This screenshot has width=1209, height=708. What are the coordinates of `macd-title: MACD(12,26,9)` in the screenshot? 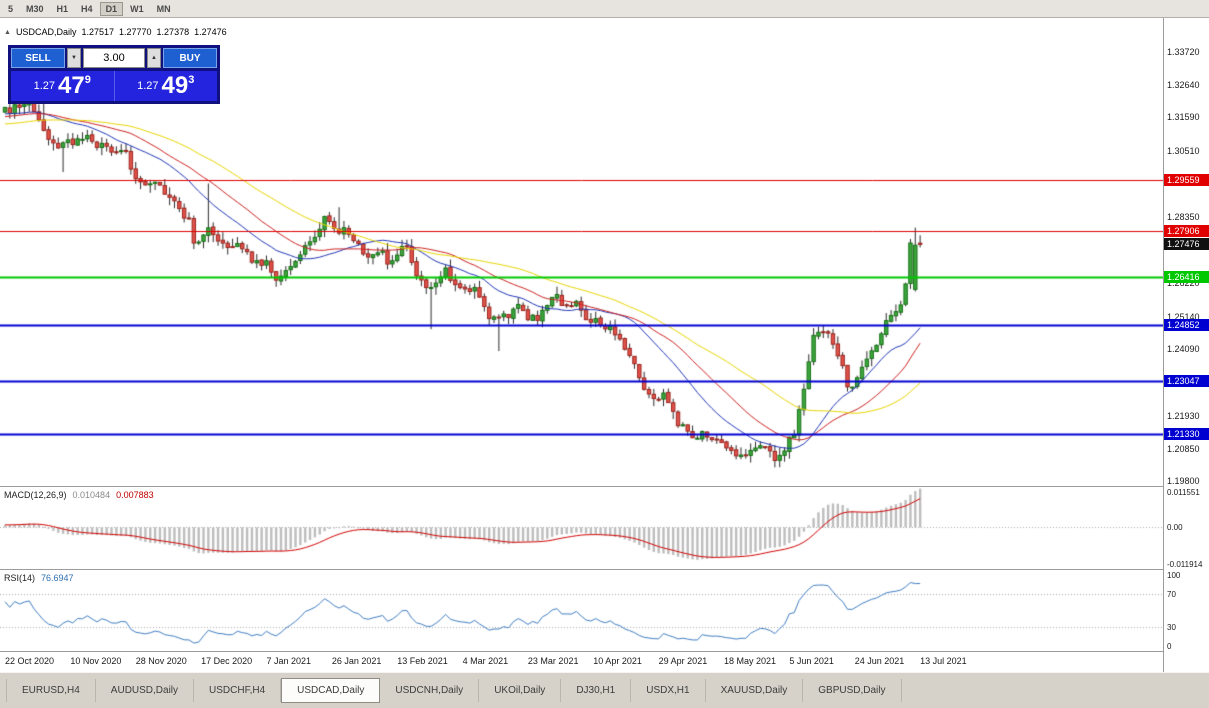 It's located at (35, 495).